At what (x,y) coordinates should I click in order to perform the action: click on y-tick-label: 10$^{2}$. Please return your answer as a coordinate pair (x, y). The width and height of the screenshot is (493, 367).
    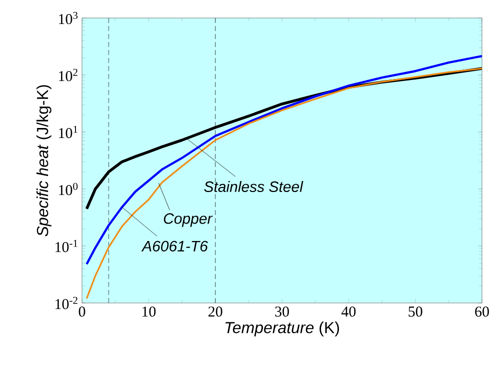
    Looking at the image, I should click on (68, 75).